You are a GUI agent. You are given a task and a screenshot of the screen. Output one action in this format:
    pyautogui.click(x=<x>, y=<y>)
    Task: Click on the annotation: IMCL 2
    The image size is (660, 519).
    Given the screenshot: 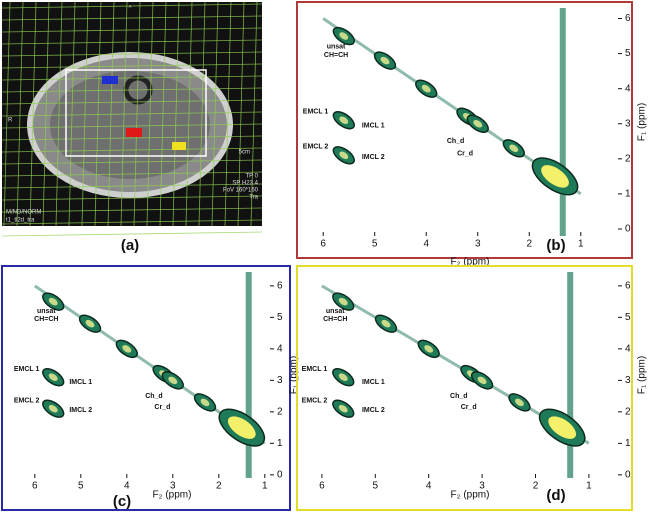 What is the action you would take?
    pyautogui.click(x=373, y=157)
    